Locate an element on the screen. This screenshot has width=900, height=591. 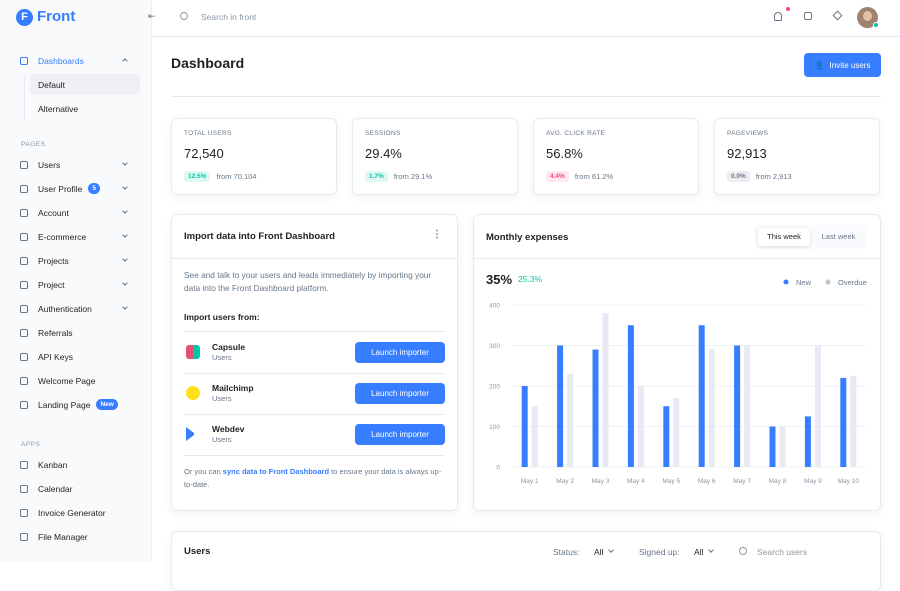
stat-value: 72,540 is located at coordinates (204, 153).